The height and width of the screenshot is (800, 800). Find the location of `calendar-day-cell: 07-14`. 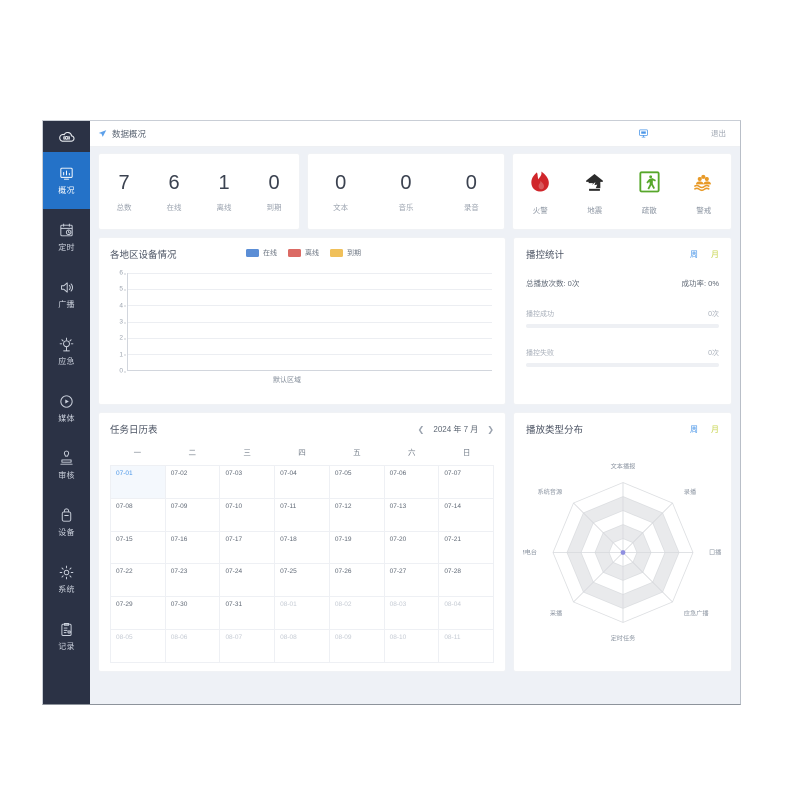

calendar-day-cell: 07-14 is located at coordinates (467, 515).